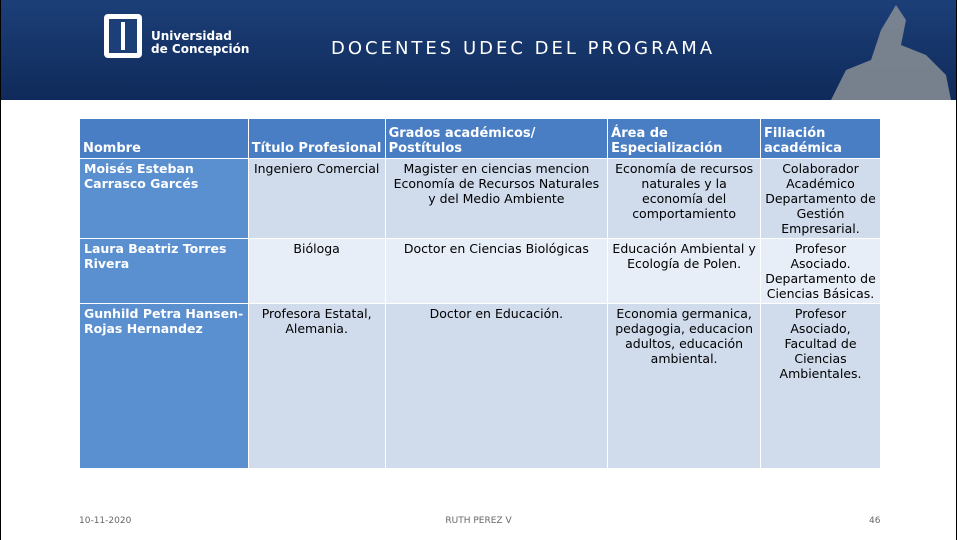  What do you see at coordinates (523, 48) in the screenshot?
I see `slide-title: DOCENTES UDEC DEL PROGRAMA` at bounding box center [523, 48].